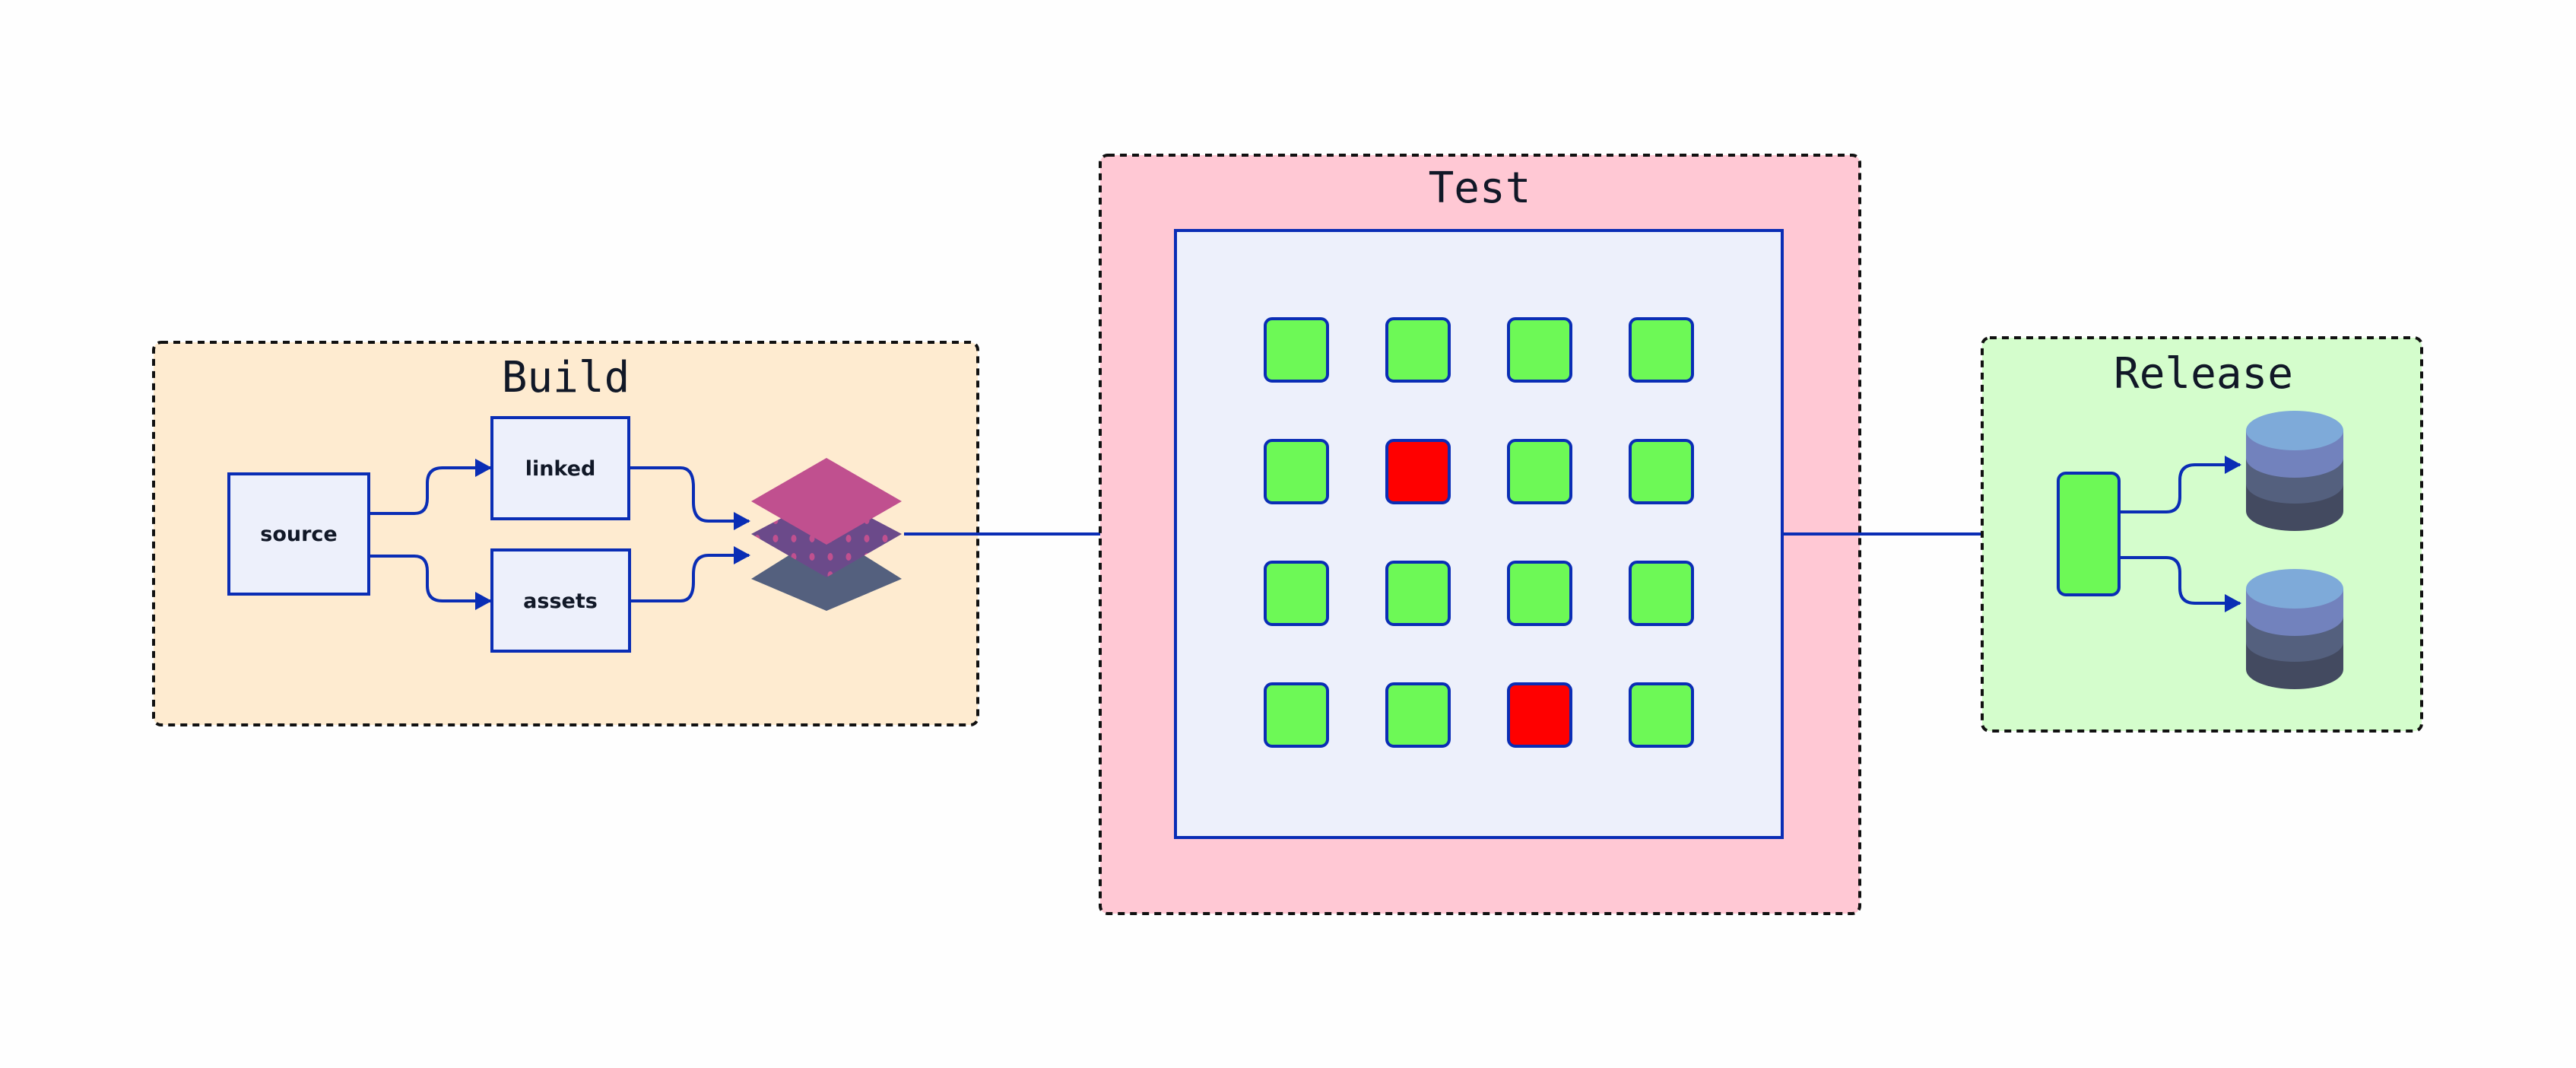 This screenshot has height=1068, width=2576. Describe the element at coordinates (2089, 534) in the screenshot. I see `release-gate-node` at that location.